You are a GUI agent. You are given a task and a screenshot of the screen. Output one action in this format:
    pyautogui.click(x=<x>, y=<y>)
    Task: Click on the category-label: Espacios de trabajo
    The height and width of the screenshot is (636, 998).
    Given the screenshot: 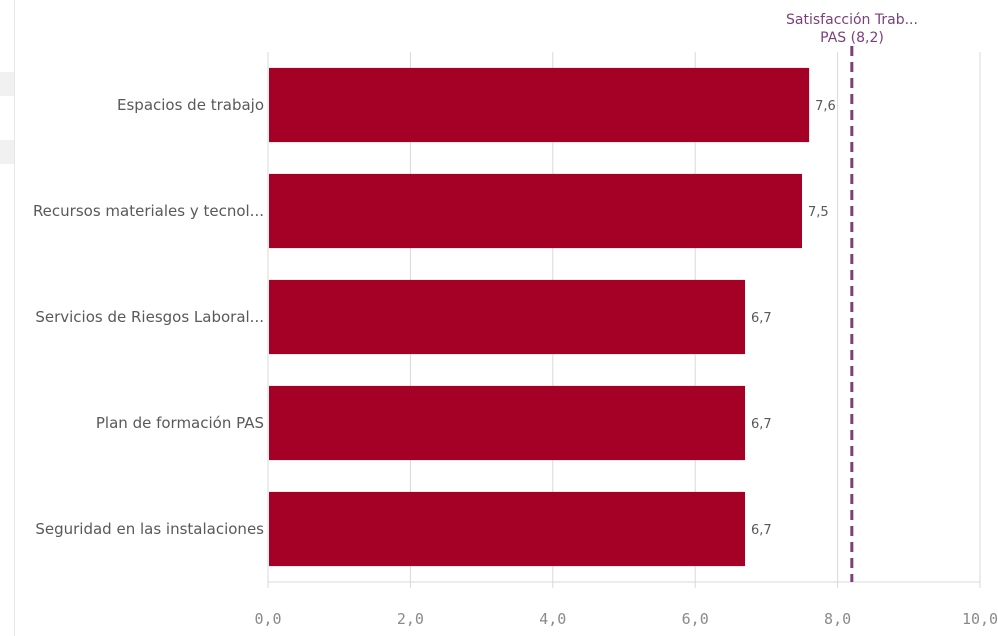 What is the action you would take?
    pyautogui.click(x=190, y=105)
    